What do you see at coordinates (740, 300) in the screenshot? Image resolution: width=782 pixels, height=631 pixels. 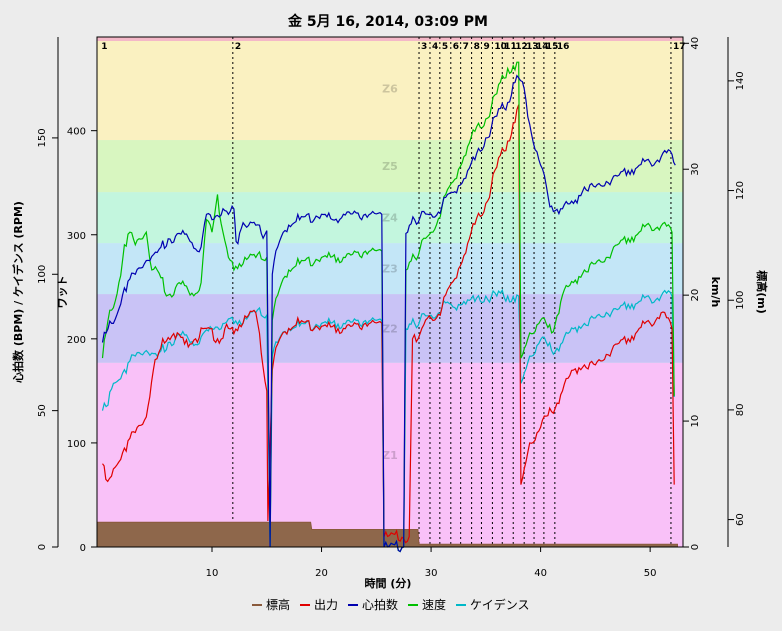 I see `elevation-tick-label: 100` at bounding box center [740, 300].